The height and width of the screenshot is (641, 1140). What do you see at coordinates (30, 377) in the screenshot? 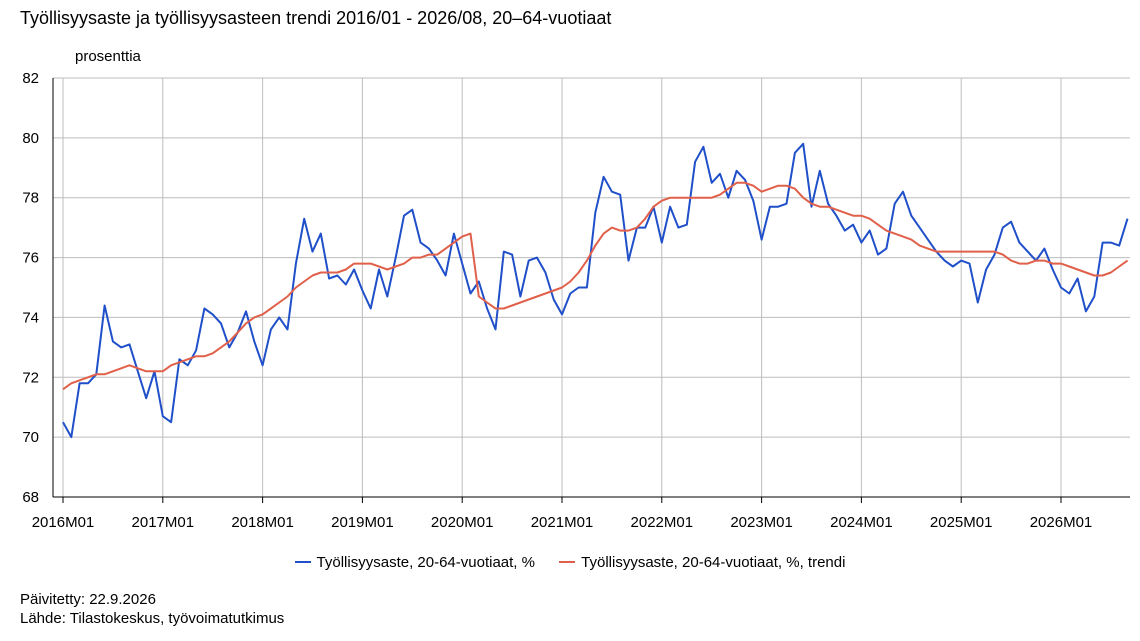
I see `y-tick-label: 72` at bounding box center [30, 377].